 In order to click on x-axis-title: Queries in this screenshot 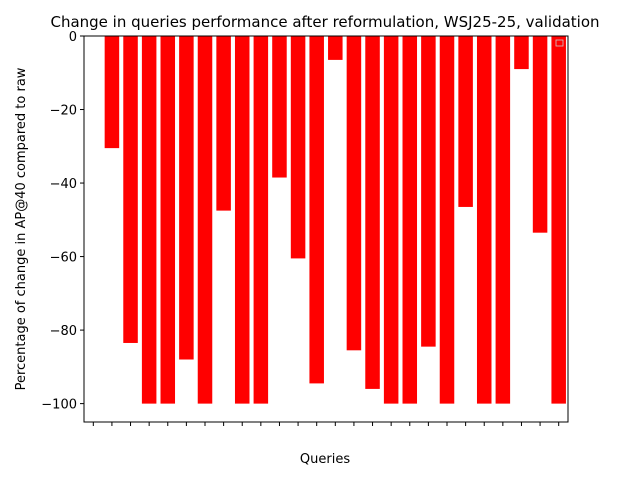, I will do `click(325, 459)`.